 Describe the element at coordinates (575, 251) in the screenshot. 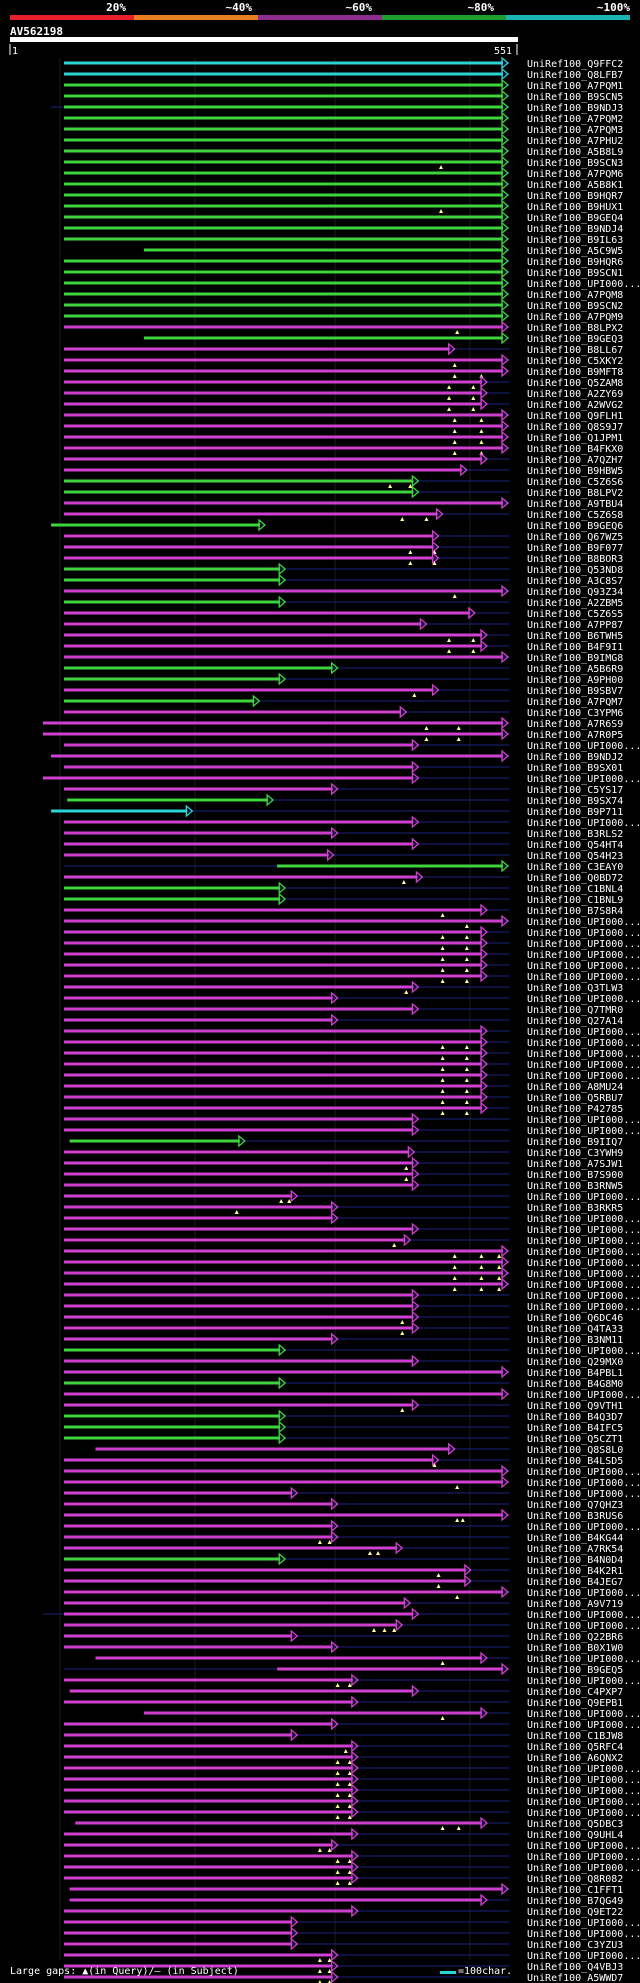

I see `hit-label: UniRef100_A5C9W5` at that location.